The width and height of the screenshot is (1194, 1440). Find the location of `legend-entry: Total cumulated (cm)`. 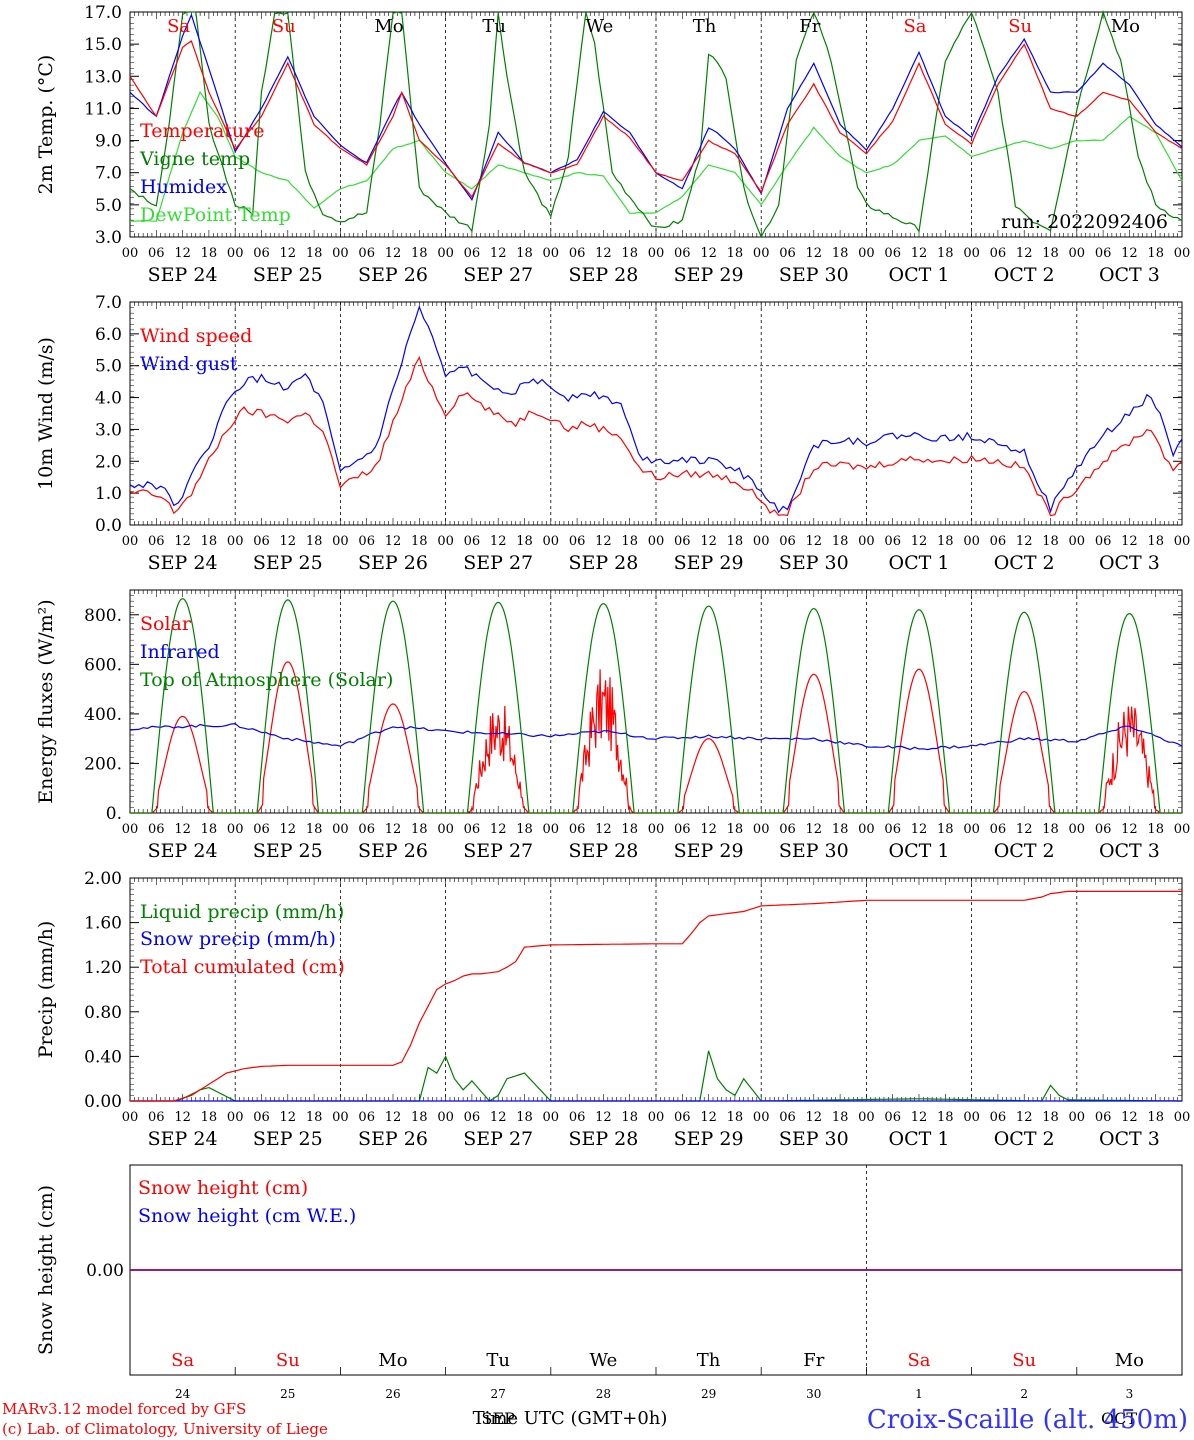

legend-entry: Total cumulated (cm) is located at coordinates (242, 967).